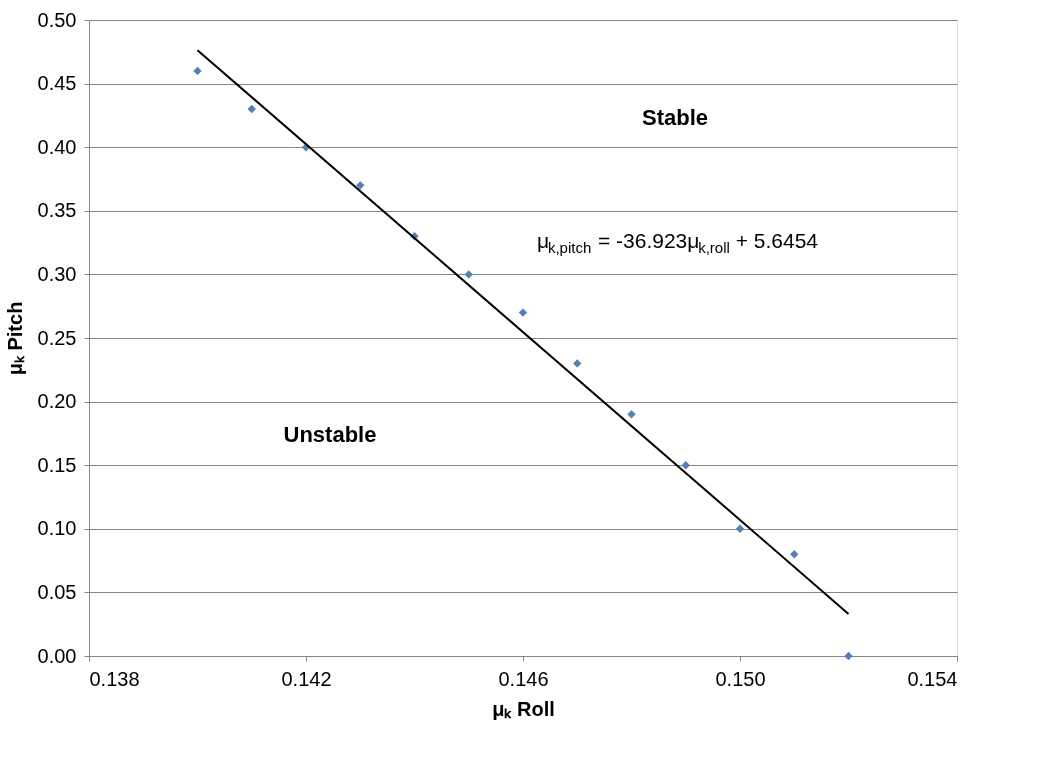 This screenshot has height=766, width=1047. Describe the element at coordinates (57, 655) in the screenshot. I see `y-tick-label: 0.00` at that location.